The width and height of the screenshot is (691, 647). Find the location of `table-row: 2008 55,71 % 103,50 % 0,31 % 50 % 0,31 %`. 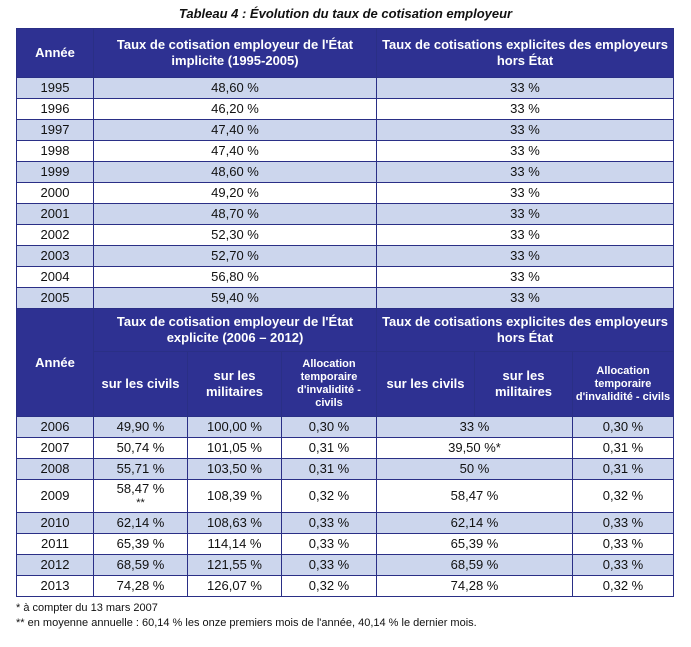

table-row: 2008 55,71 % 103,50 % 0,31 % 50 % 0,31 % is located at coordinates (345, 469).